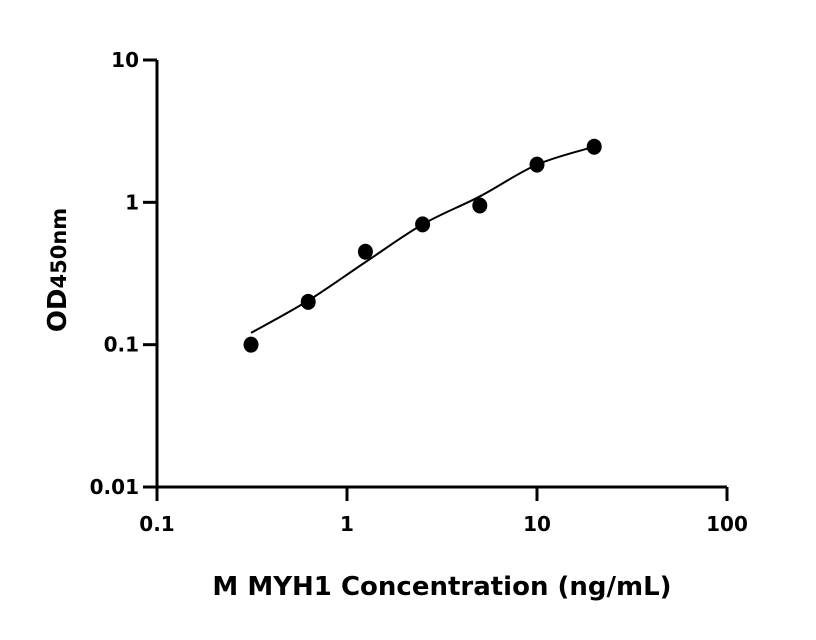  Describe the element at coordinates (537, 524) in the screenshot. I see `x-tick-label: 10` at that location.